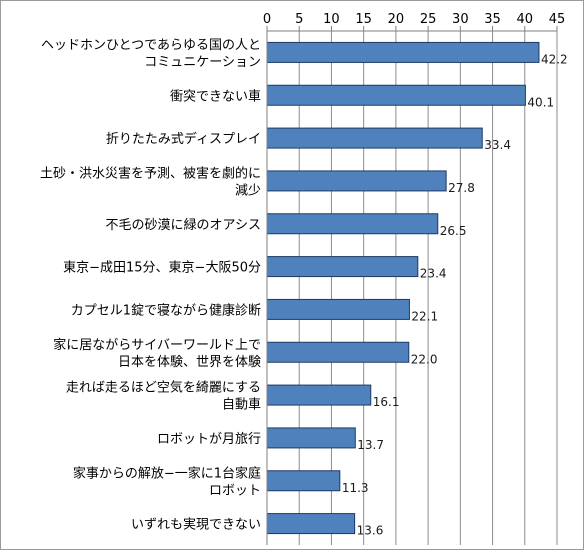 The width and height of the screenshot is (584, 551). What do you see at coordinates (183, 139) in the screenshot?
I see `category-label: 折りたたみ式ディスプレイ` at bounding box center [183, 139].